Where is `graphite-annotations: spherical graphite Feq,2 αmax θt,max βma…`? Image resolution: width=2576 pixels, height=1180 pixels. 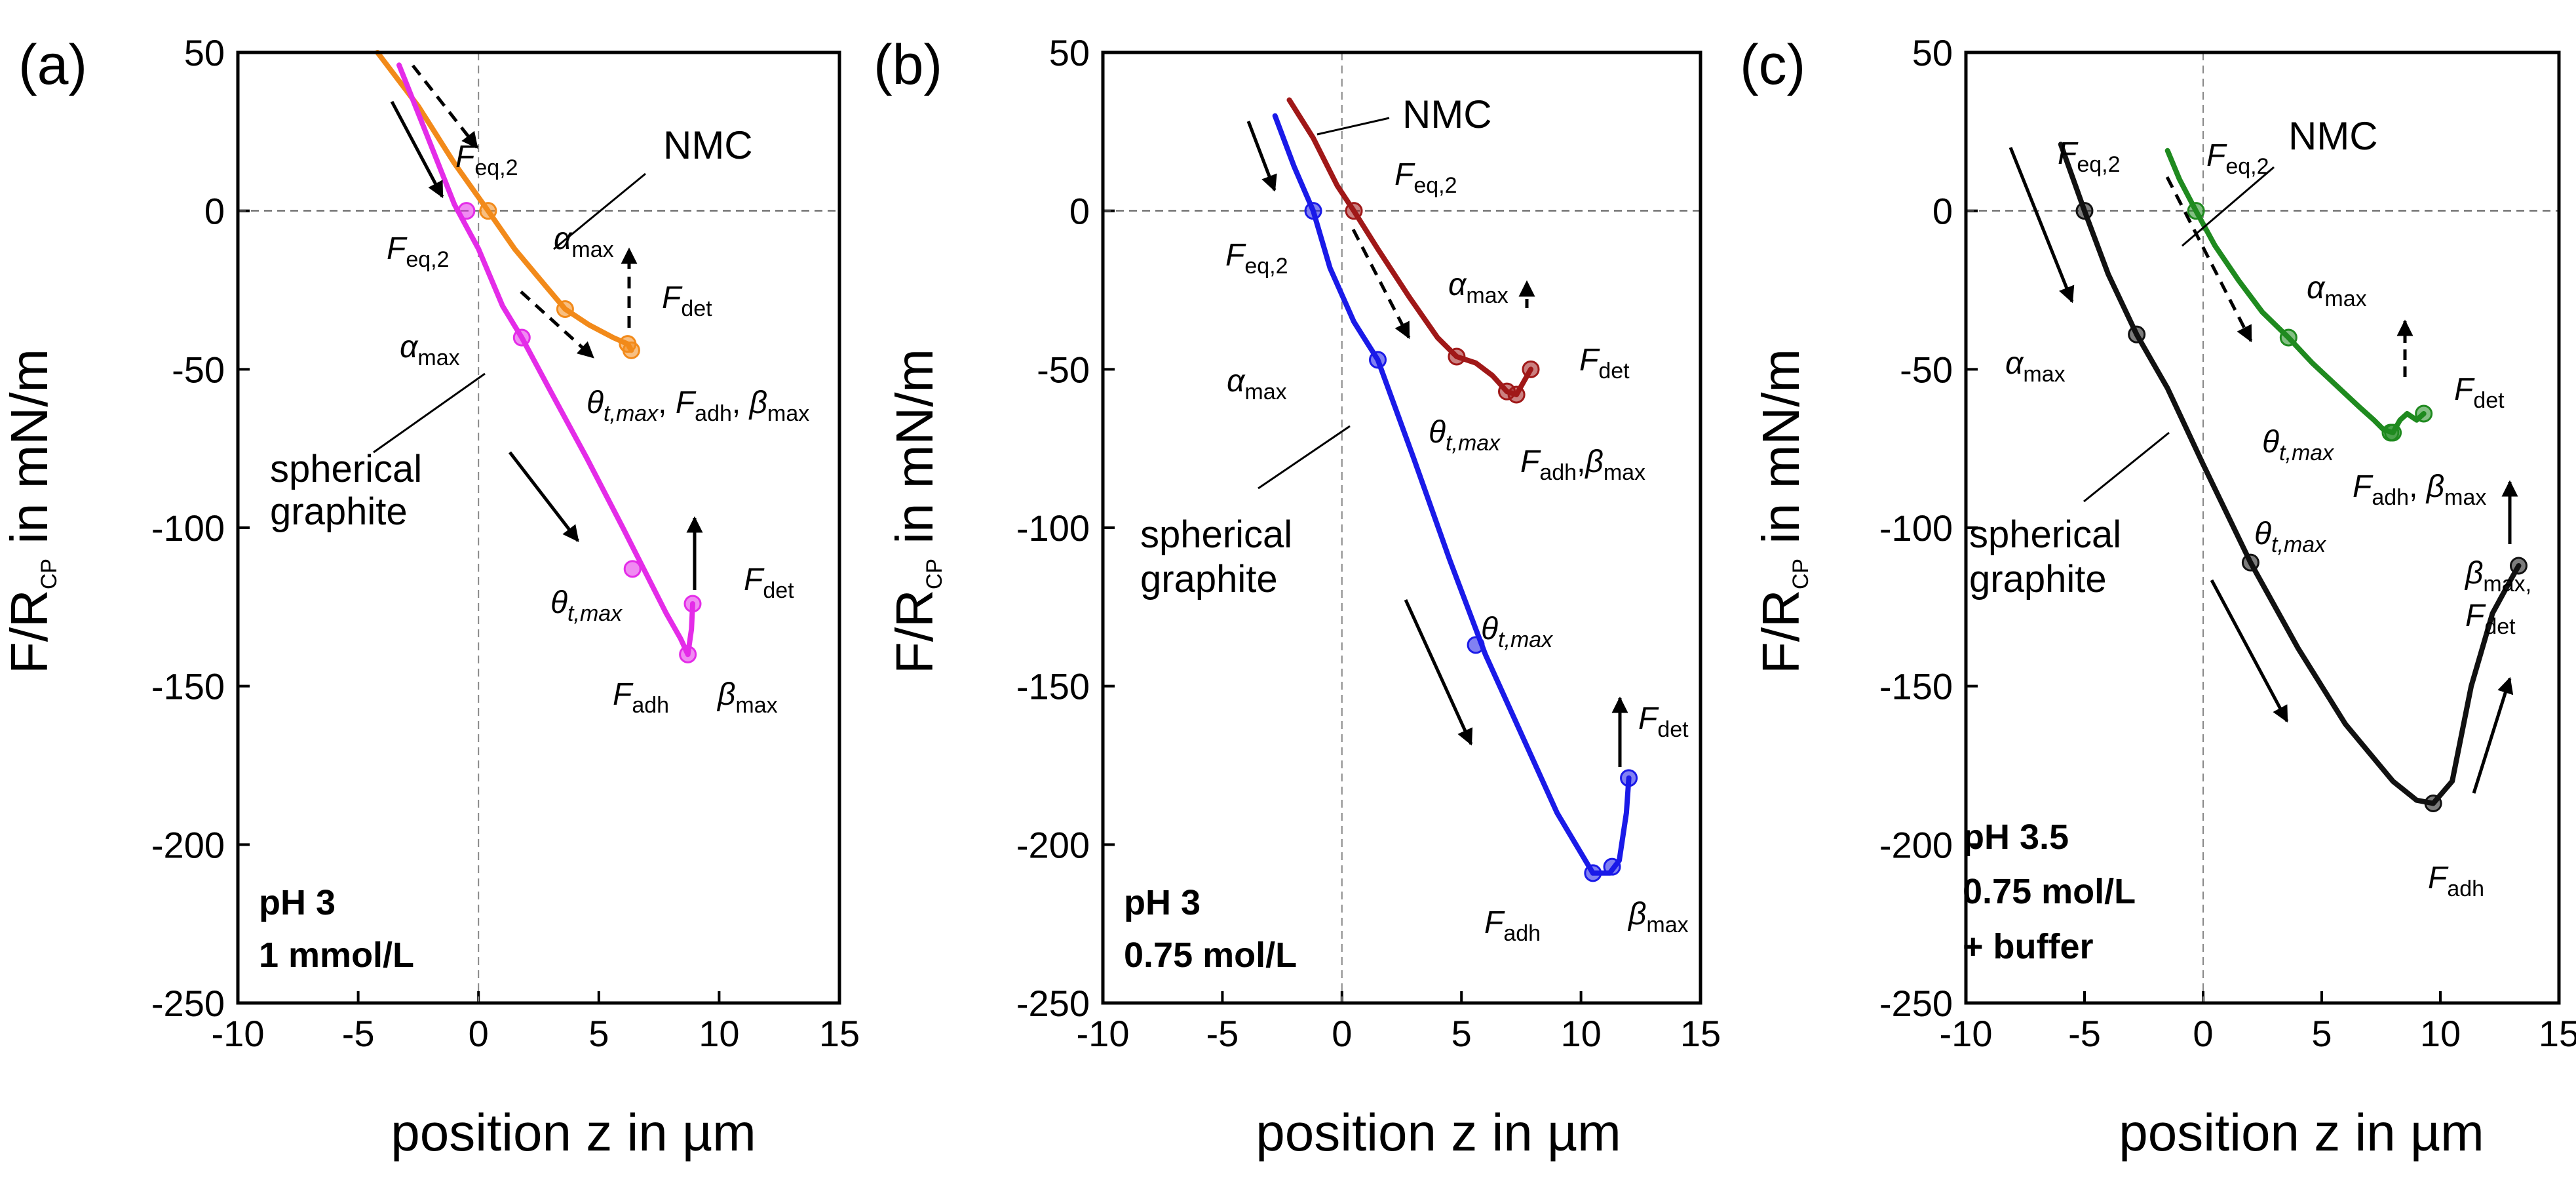 graphite-annotations: spherical graphite Feq,2 αmax θt,max βma… is located at coordinates (2250, 518).